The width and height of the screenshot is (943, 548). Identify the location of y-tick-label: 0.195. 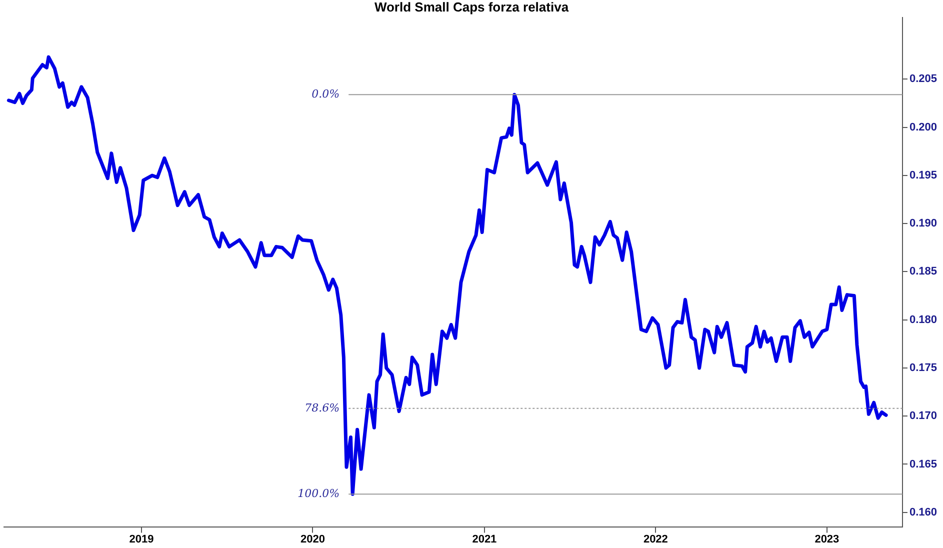
(923, 175).